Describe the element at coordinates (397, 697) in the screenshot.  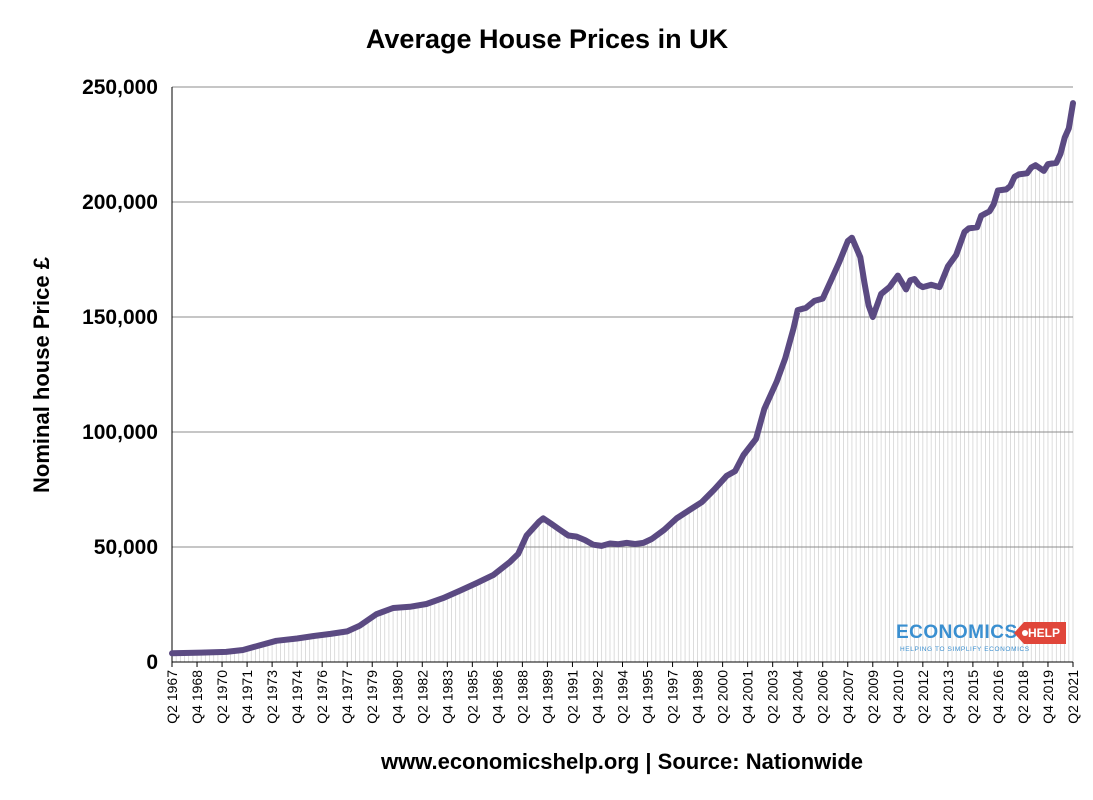
I see `x-tick-label: Q4 1980` at that location.